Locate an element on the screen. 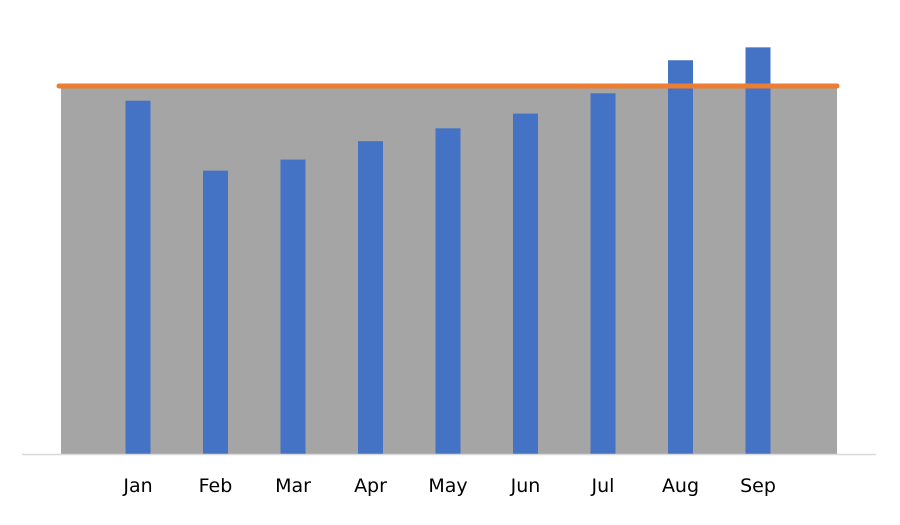  tick-label-jul: Jul is located at coordinates (603, 486).